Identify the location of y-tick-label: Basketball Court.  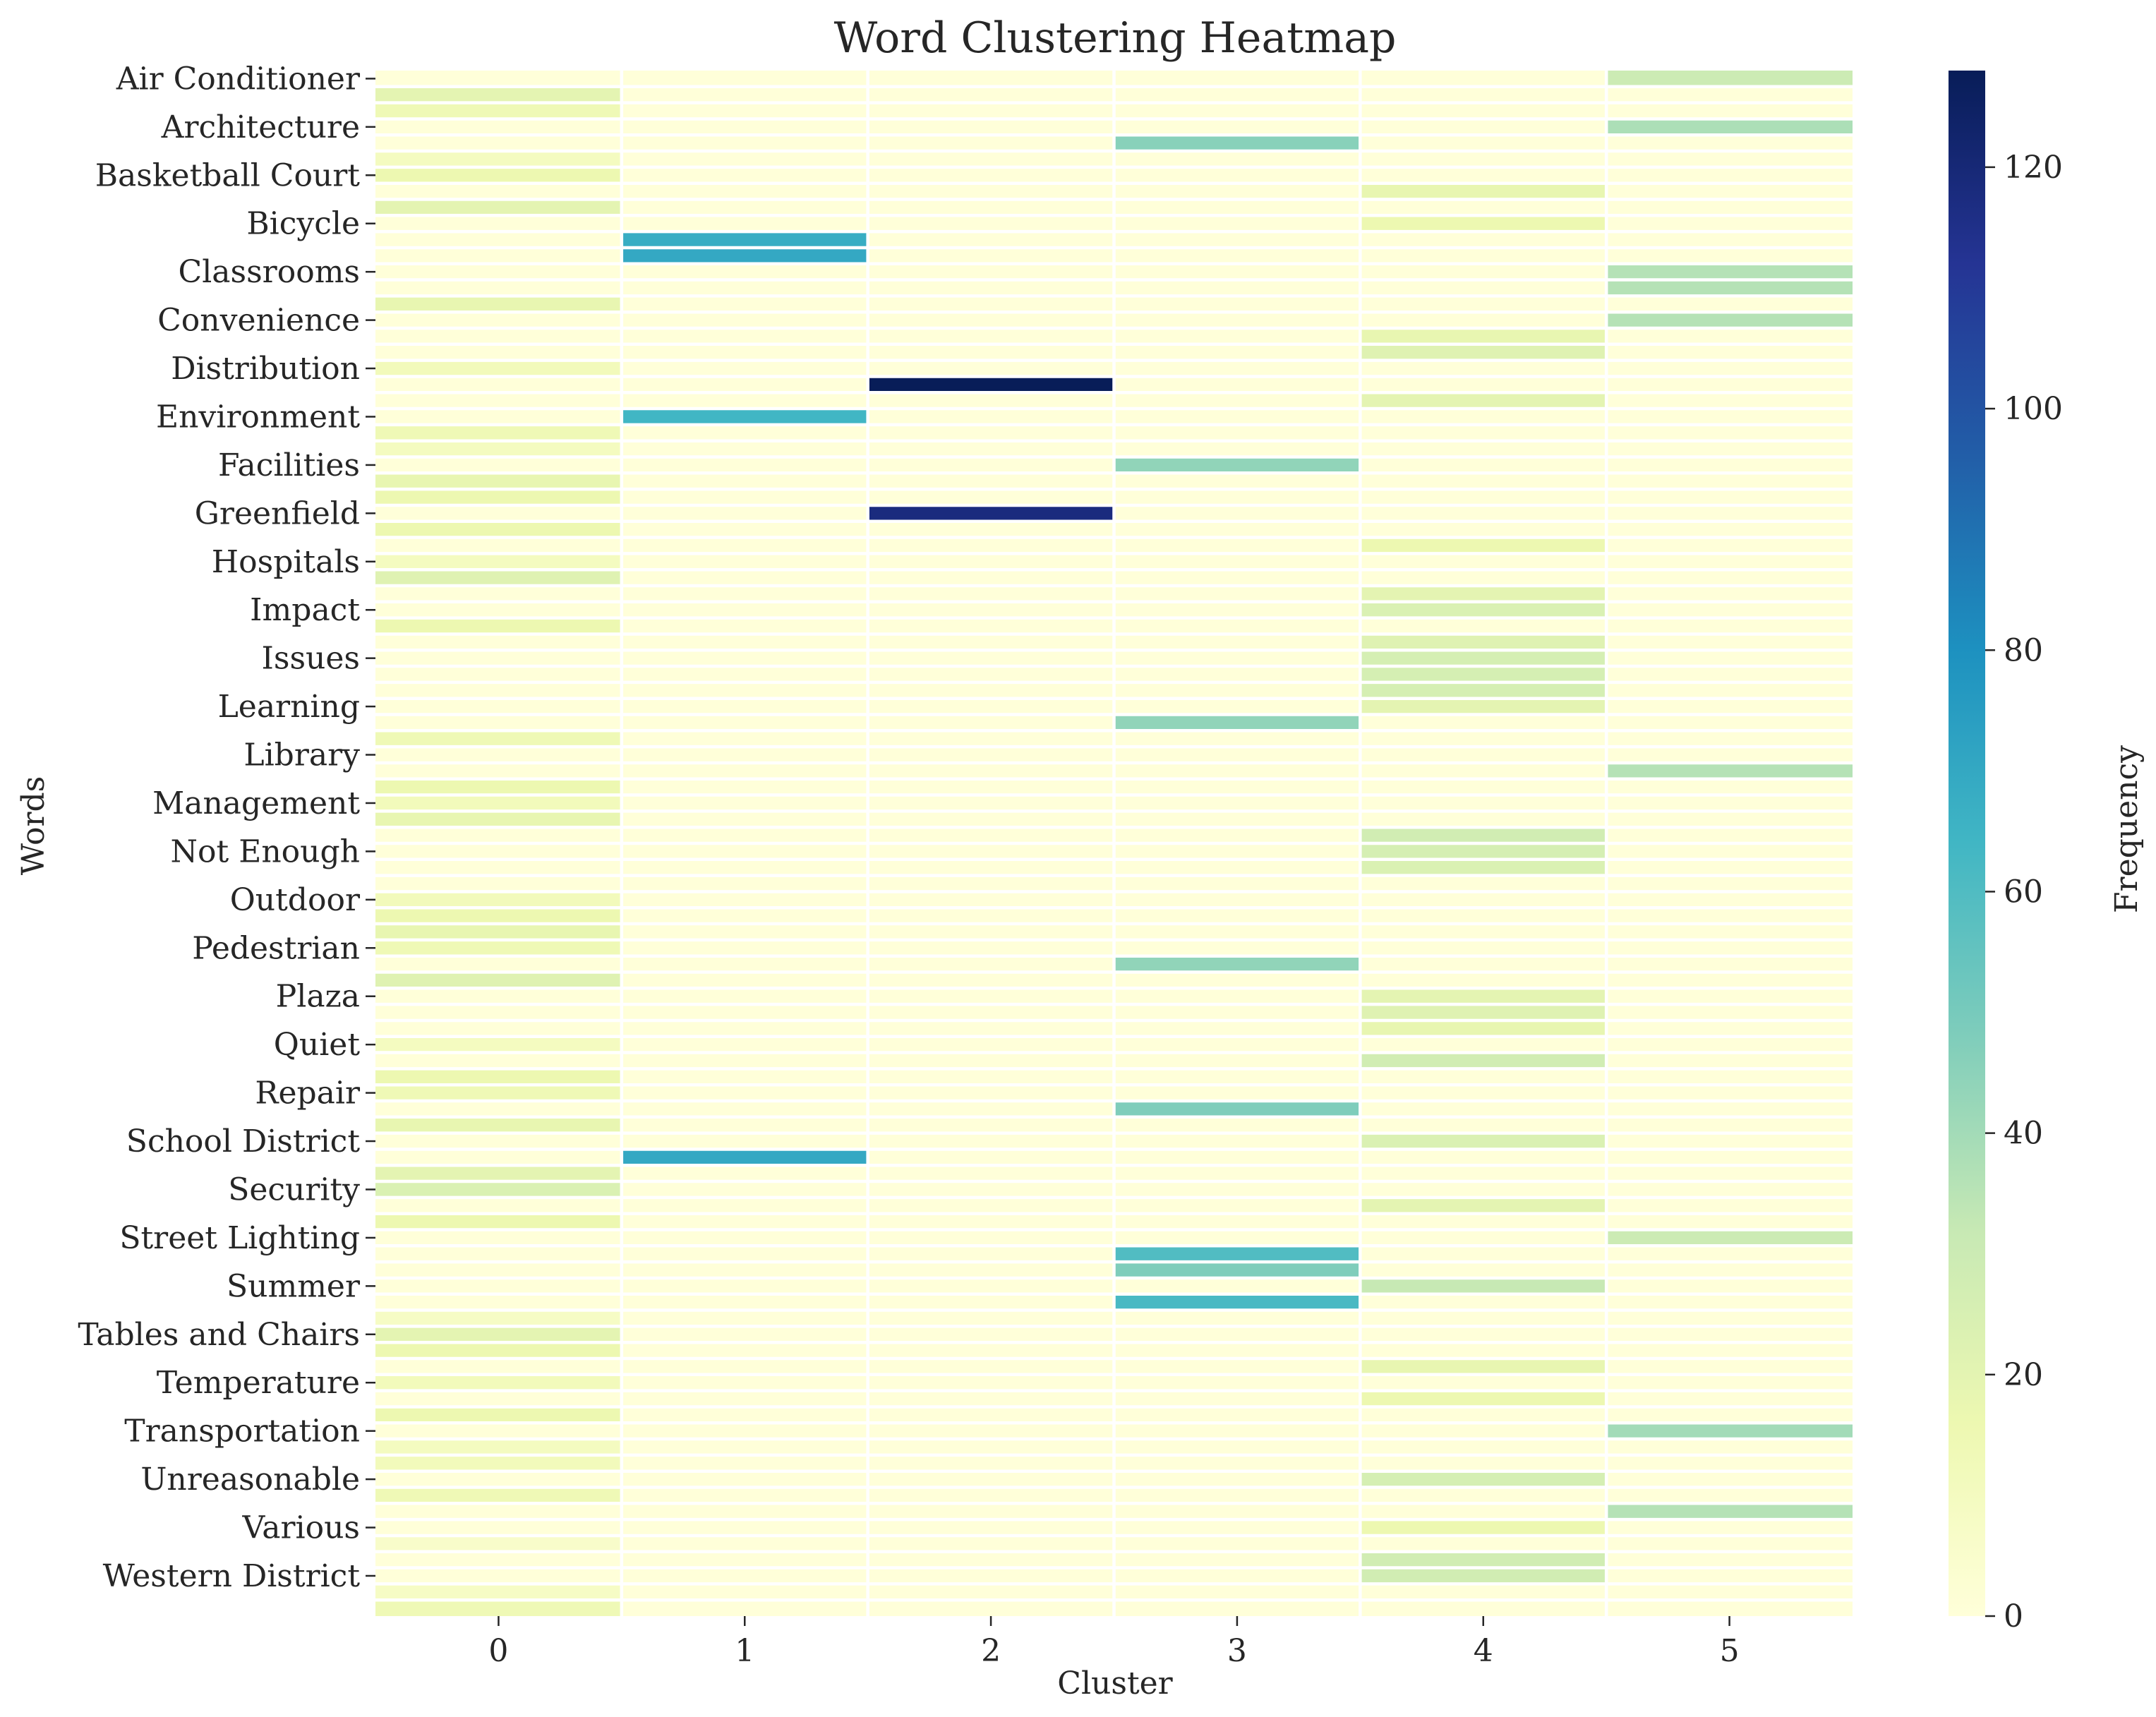
(228, 175).